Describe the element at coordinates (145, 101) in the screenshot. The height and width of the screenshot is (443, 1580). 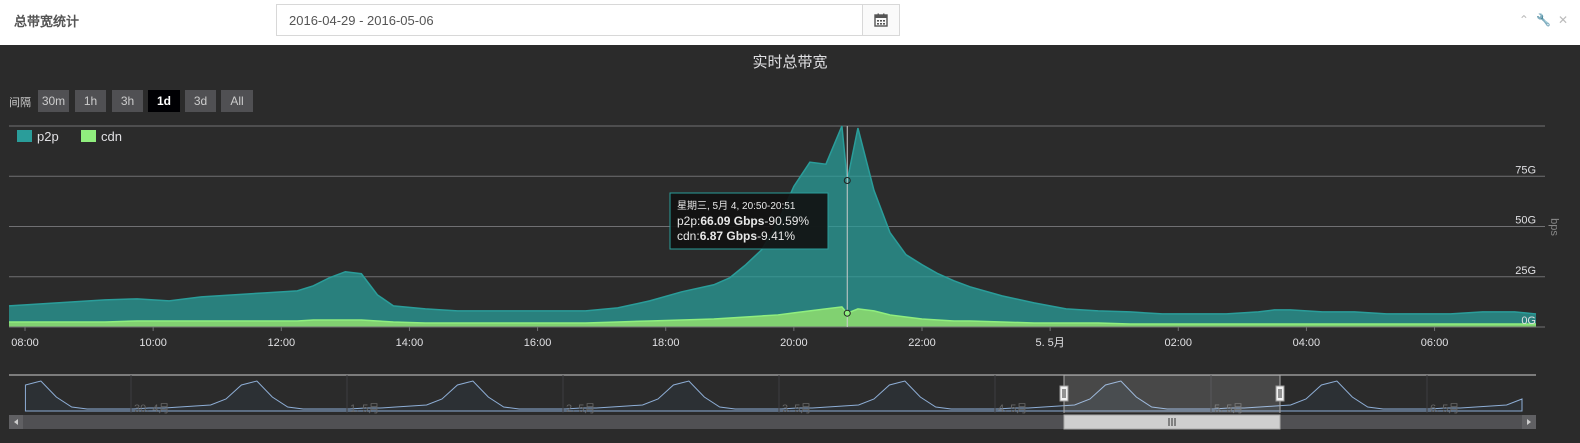
I see `range-selector-buttons: 30m 1h 3h 1d 3d All` at that location.